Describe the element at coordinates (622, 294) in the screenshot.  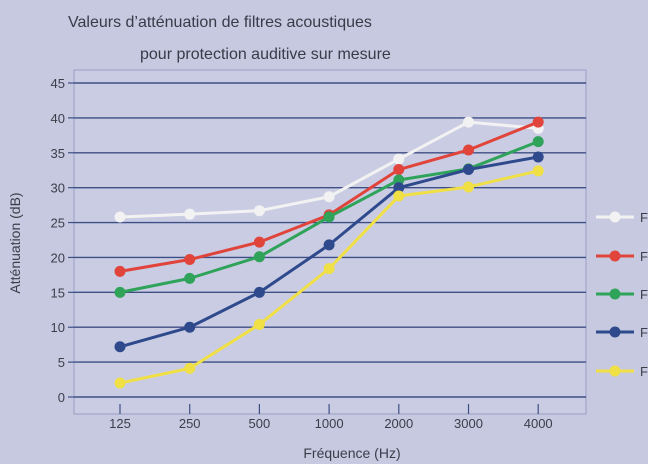
I see `legend: F F F F F` at that location.